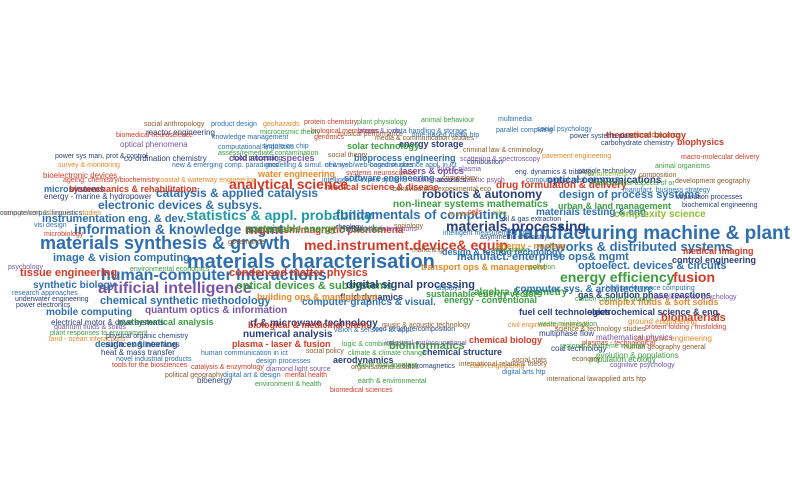 Image resolution: width=792 pixels, height=503 pixels. Describe the element at coordinates (268, 153) in the screenshot. I see `word-assess-remediate-contamination: assess/remediate contamination` at that location.